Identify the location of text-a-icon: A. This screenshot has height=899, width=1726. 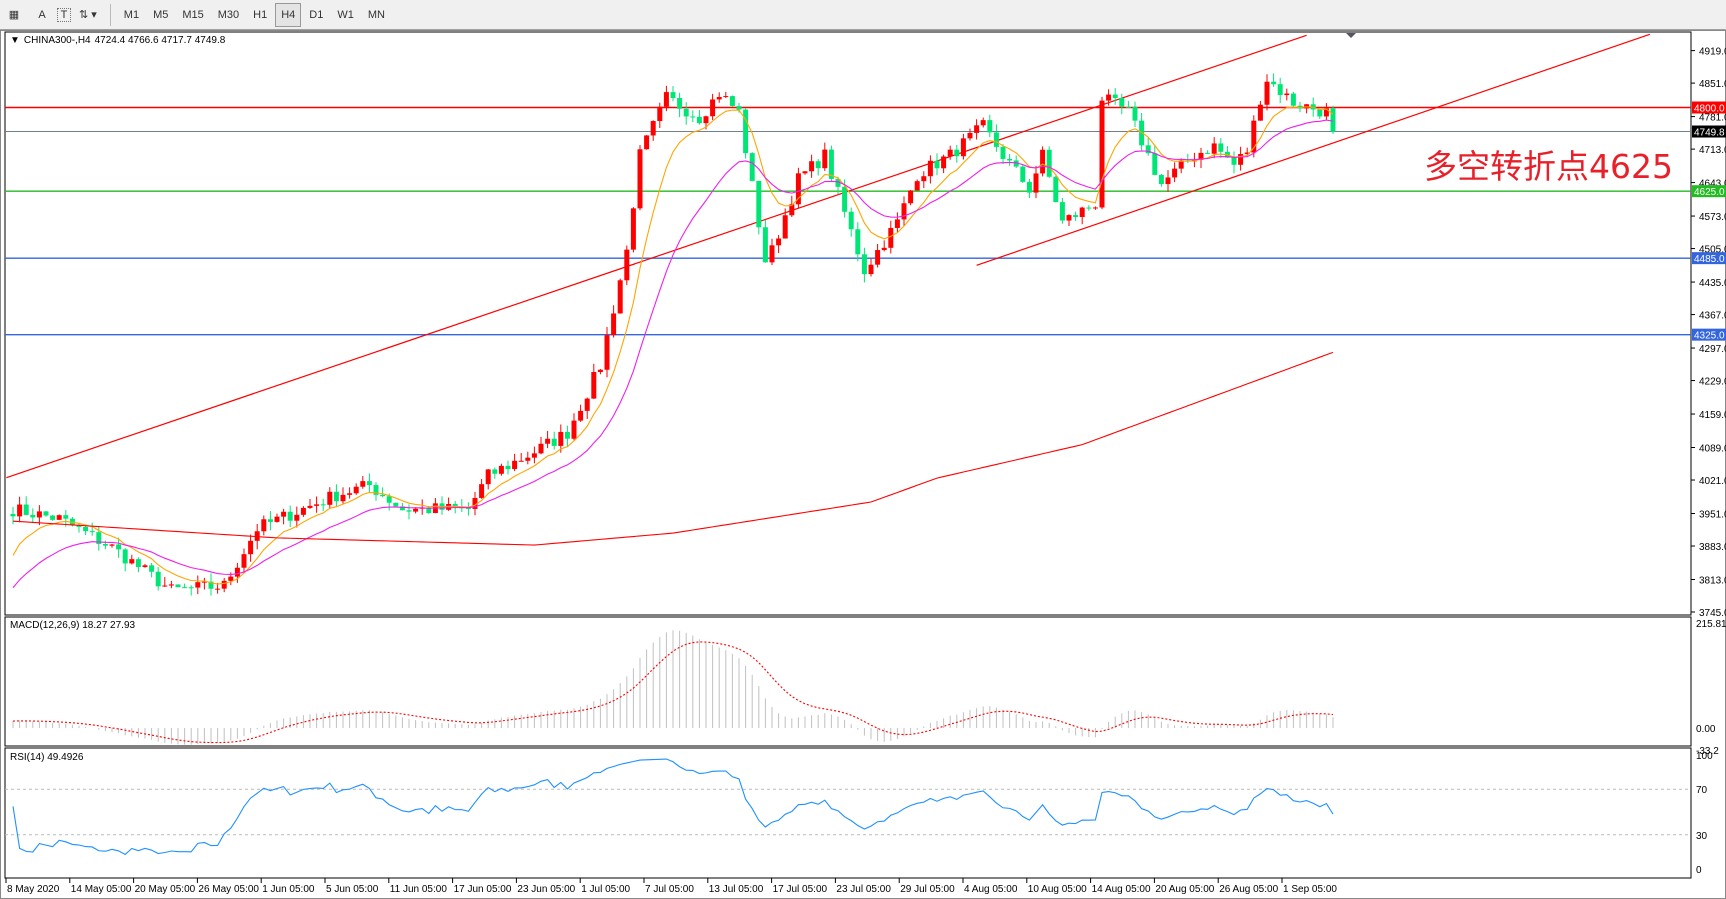
(42, 14).